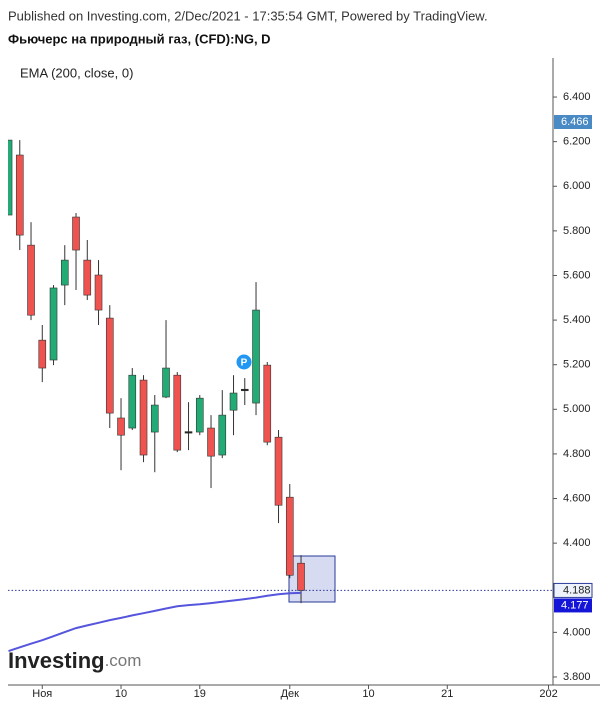 This screenshot has height=708, width=600. What do you see at coordinates (42, 694) in the screenshot?
I see `x-tick-label: Ноя` at bounding box center [42, 694].